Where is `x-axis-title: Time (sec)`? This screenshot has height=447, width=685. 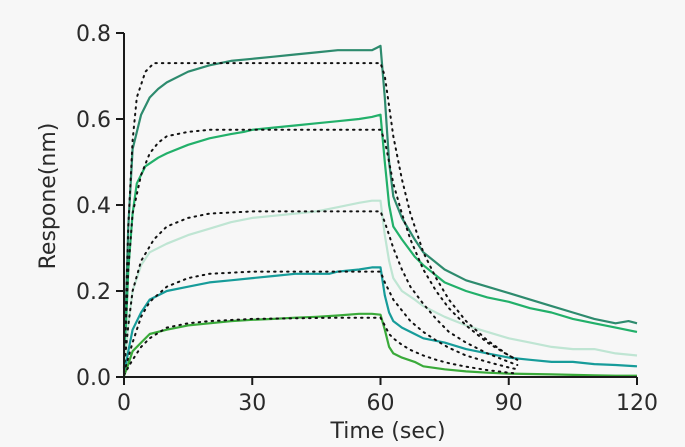
x-axis-title: Time (sec) is located at coordinates (387, 431).